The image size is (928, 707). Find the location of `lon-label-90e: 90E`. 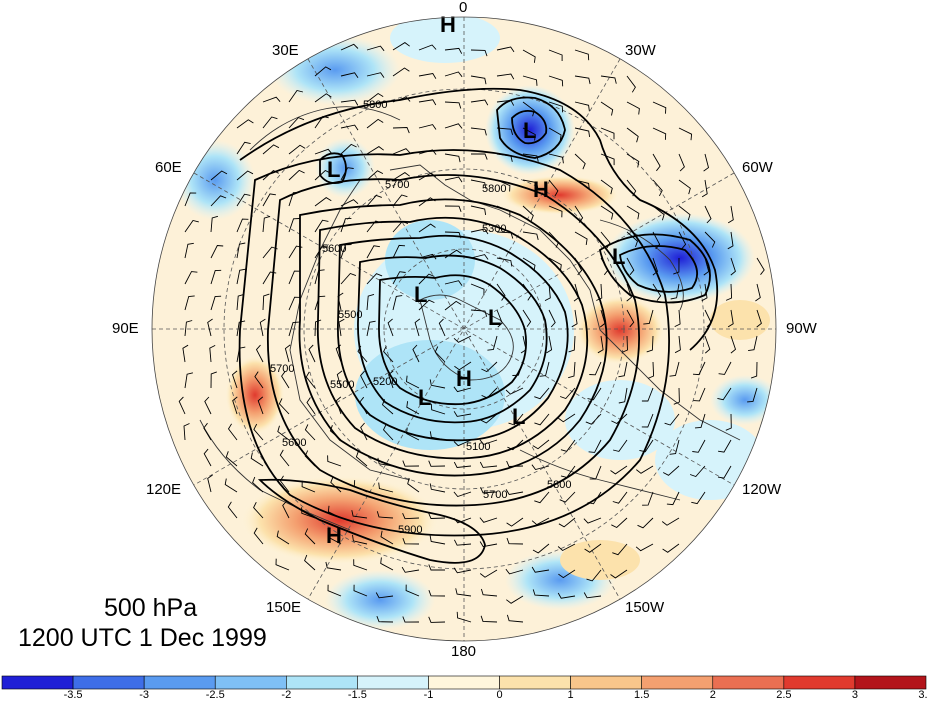

lon-label-90e: 90E is located at coordinates (125, 328).